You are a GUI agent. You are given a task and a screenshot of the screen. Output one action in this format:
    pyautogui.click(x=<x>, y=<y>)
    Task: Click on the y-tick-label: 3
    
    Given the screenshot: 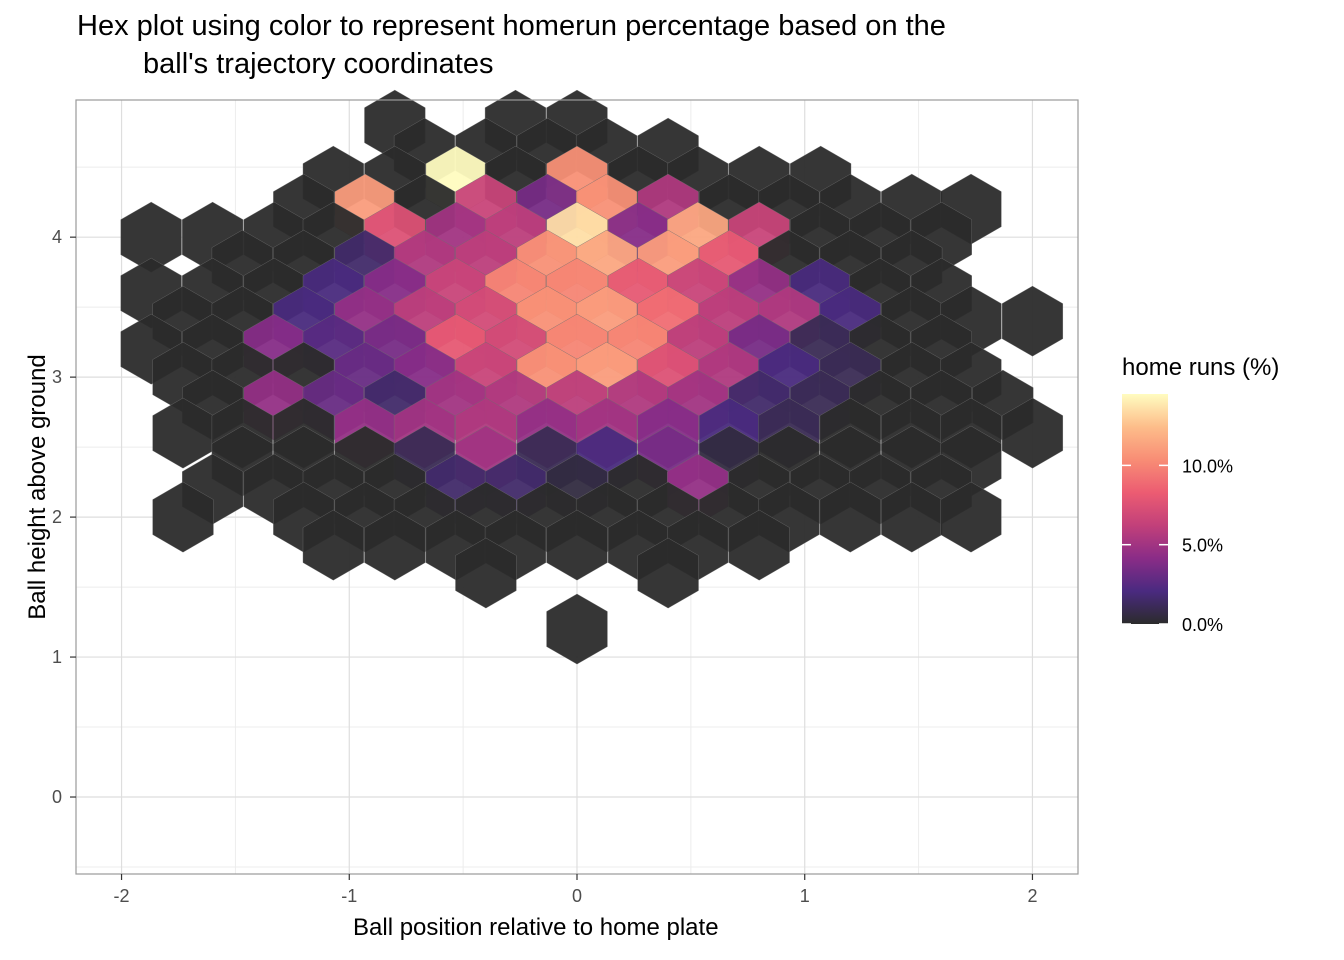 What is the action you would take?
    pyautogui.click(x=57, y=377)
    